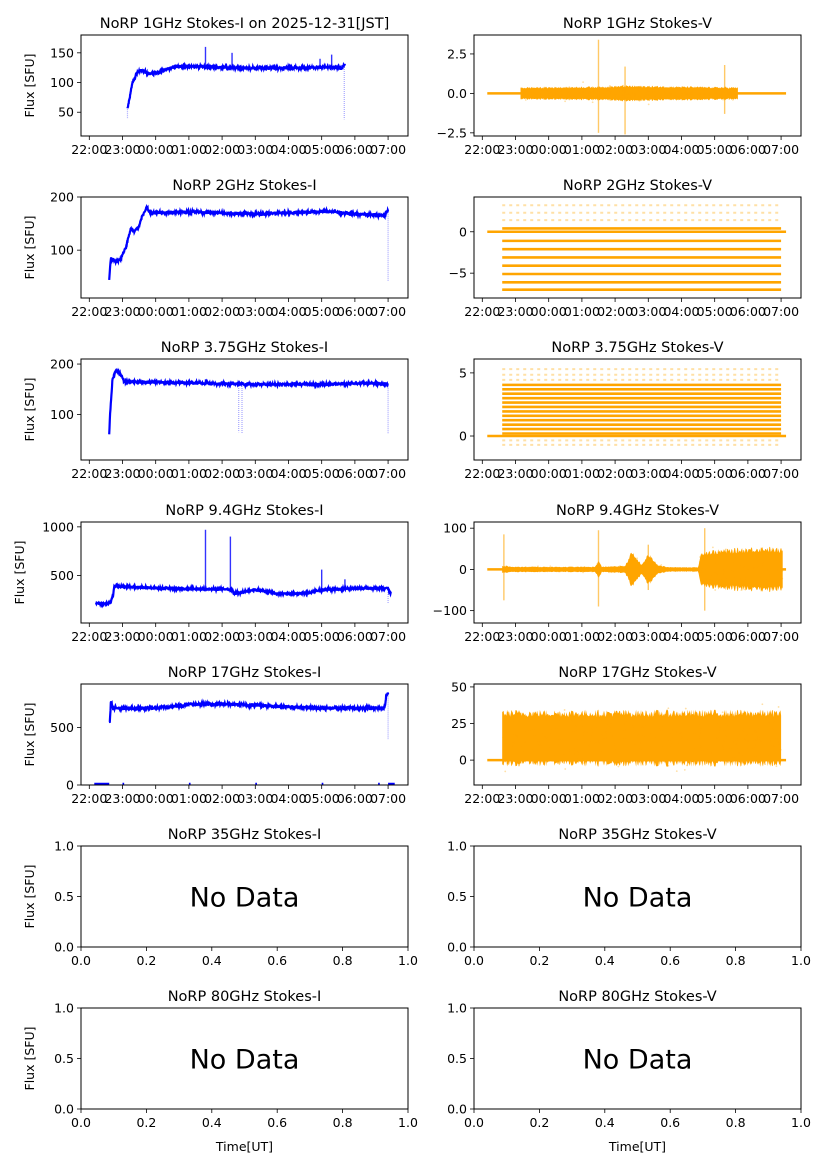  I want to click on x-tick-label: 04:00, so click(681, 636).